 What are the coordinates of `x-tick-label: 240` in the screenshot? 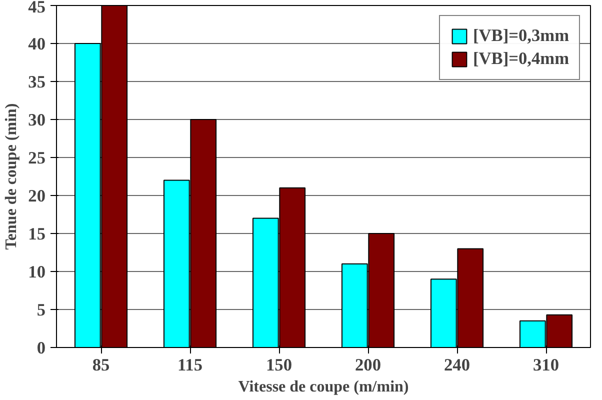 It's located at (457, 365).